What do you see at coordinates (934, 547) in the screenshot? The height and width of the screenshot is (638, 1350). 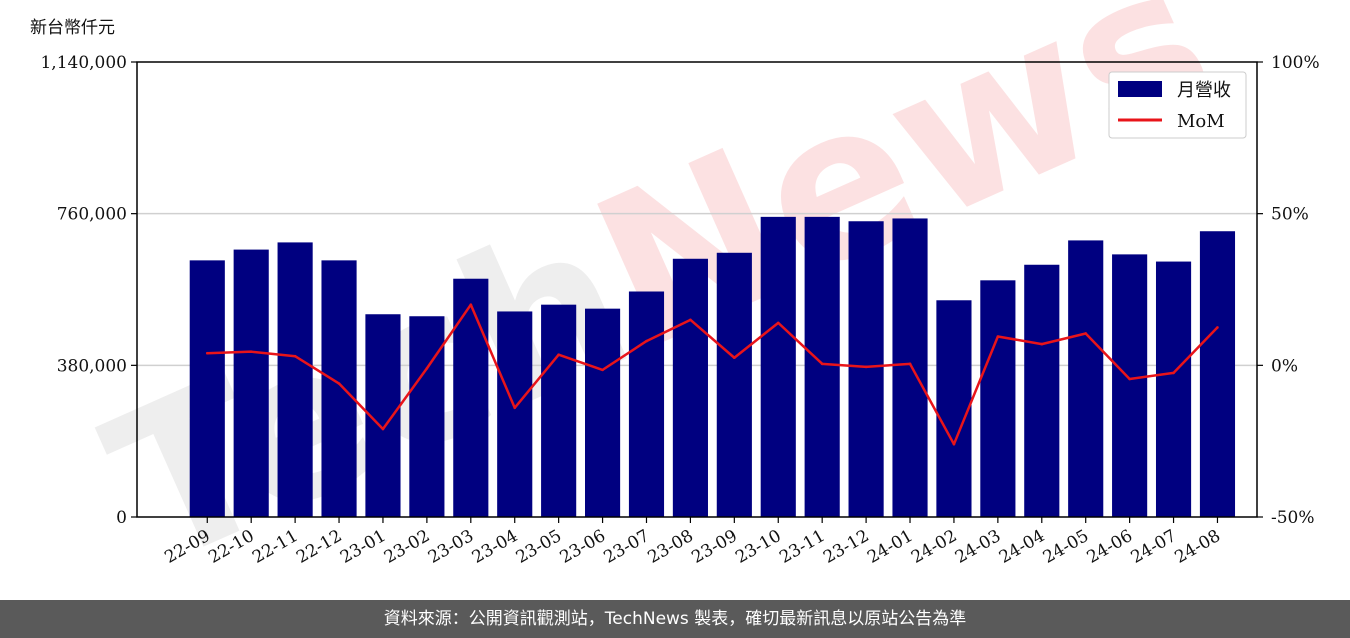 I see `x-tick-label-24-02: 24-02` at bounding box center [934, 547].